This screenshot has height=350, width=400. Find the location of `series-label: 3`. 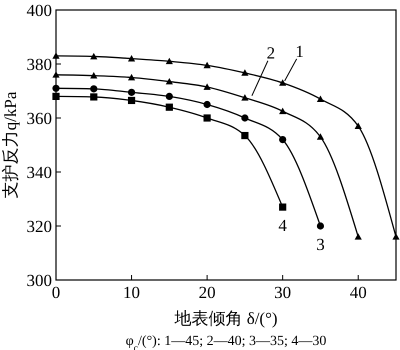

series-label: 3 is located at coordinates (320, 244).